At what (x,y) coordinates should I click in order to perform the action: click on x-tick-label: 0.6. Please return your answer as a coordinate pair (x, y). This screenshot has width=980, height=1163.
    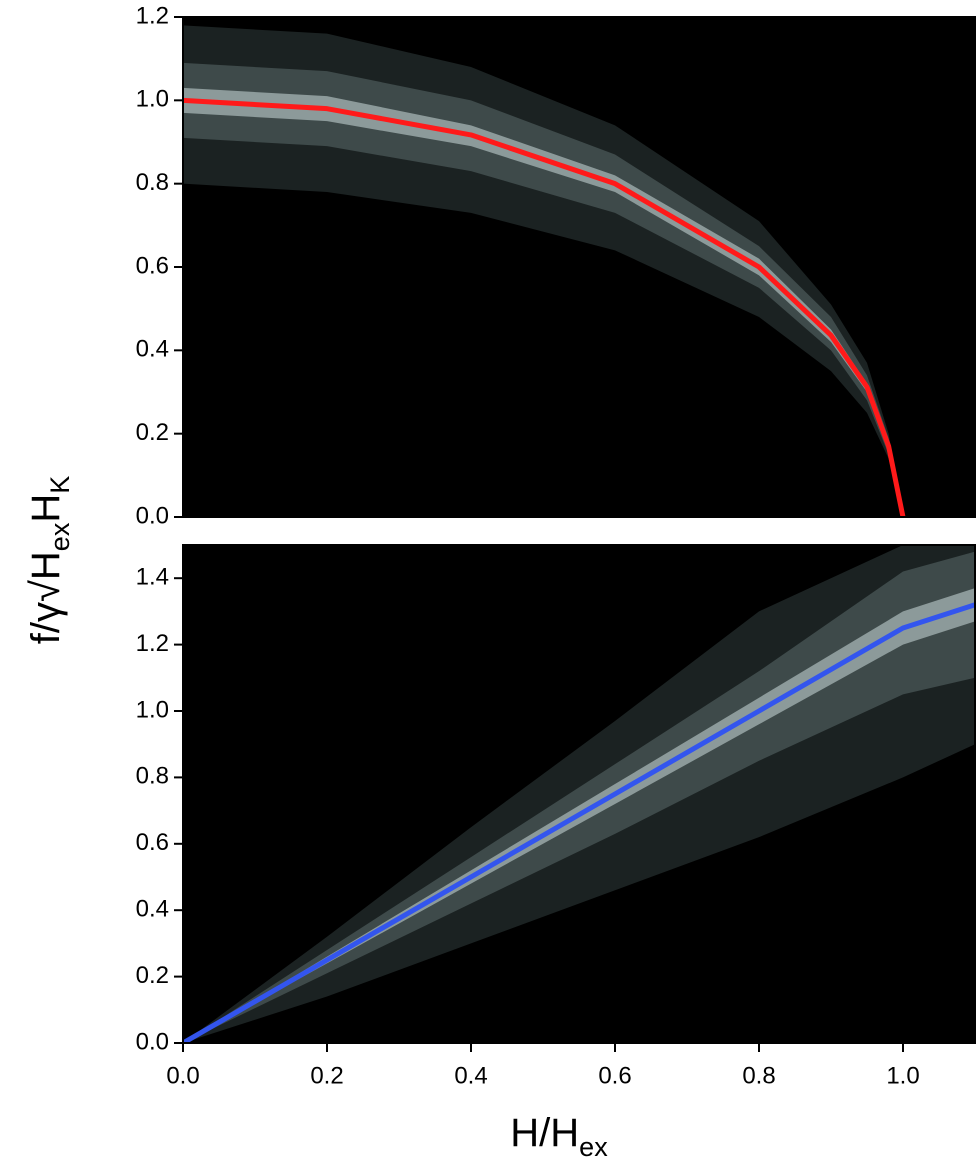
    Looking at the image, I should click on (614, 1075).